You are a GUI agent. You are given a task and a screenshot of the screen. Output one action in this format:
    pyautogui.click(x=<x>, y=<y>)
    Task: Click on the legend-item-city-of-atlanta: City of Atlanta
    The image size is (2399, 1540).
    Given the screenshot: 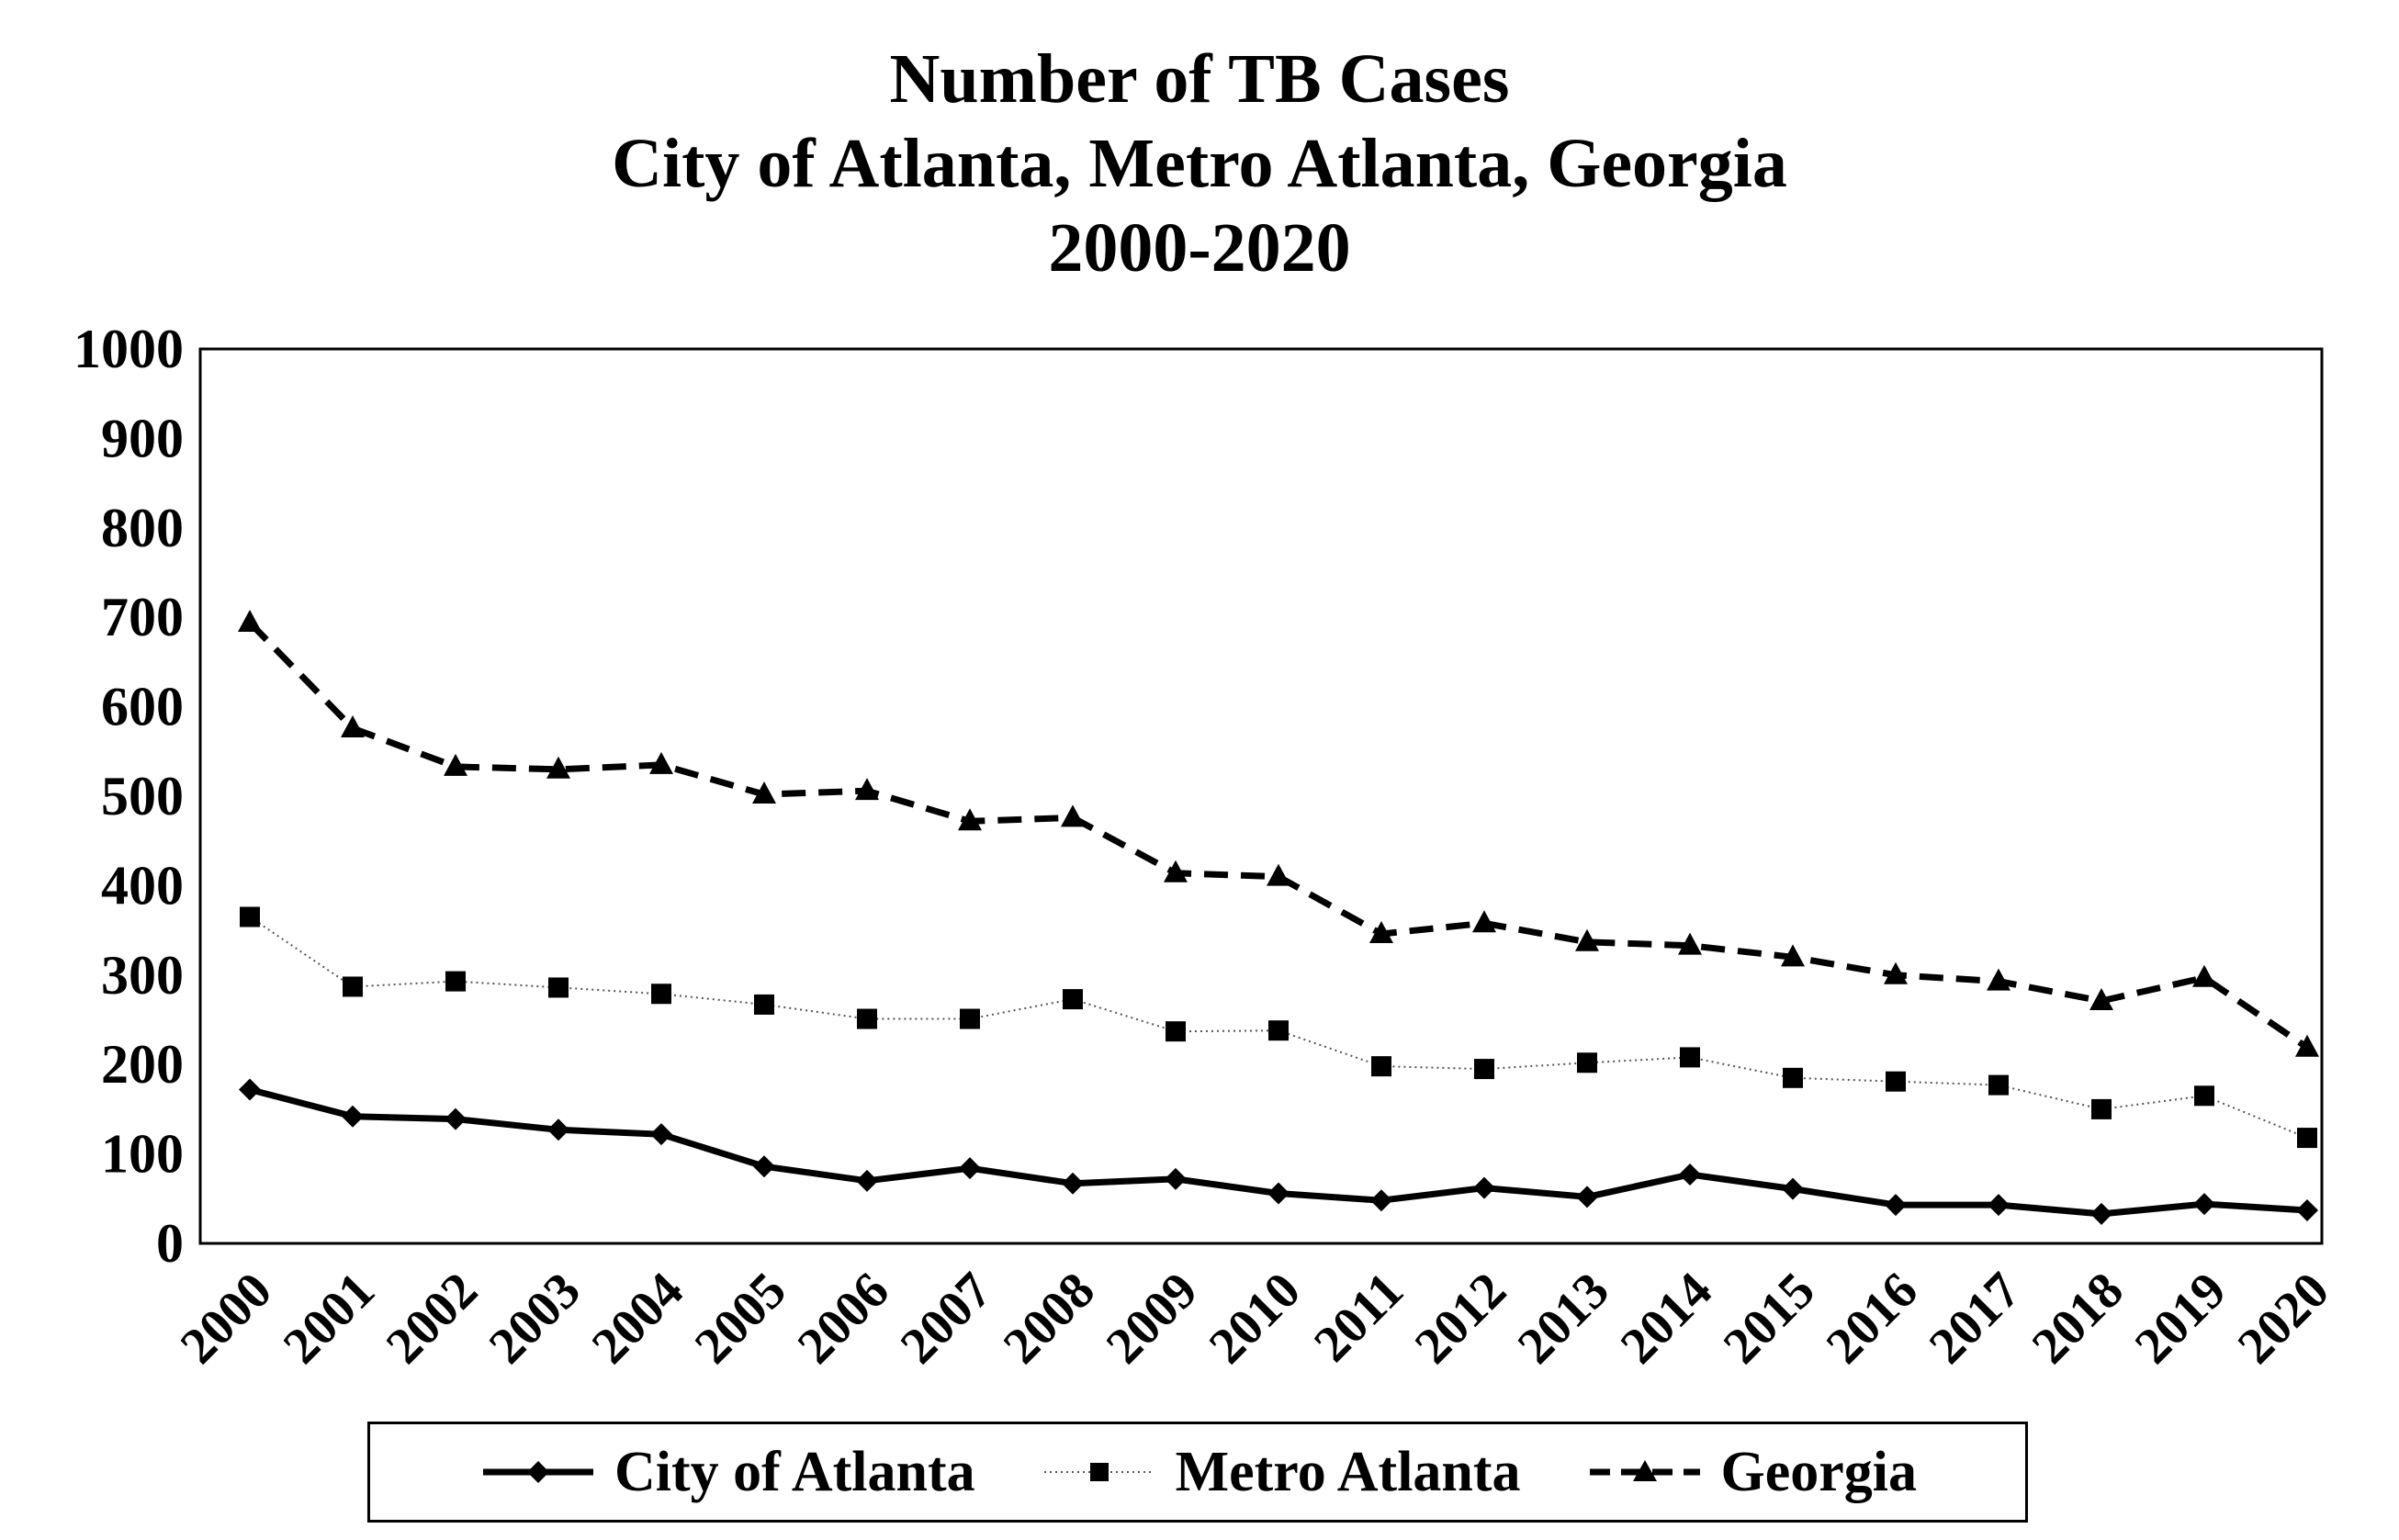 What is the action you would take?
    pyautogui.click(x=727, y=1472)
    